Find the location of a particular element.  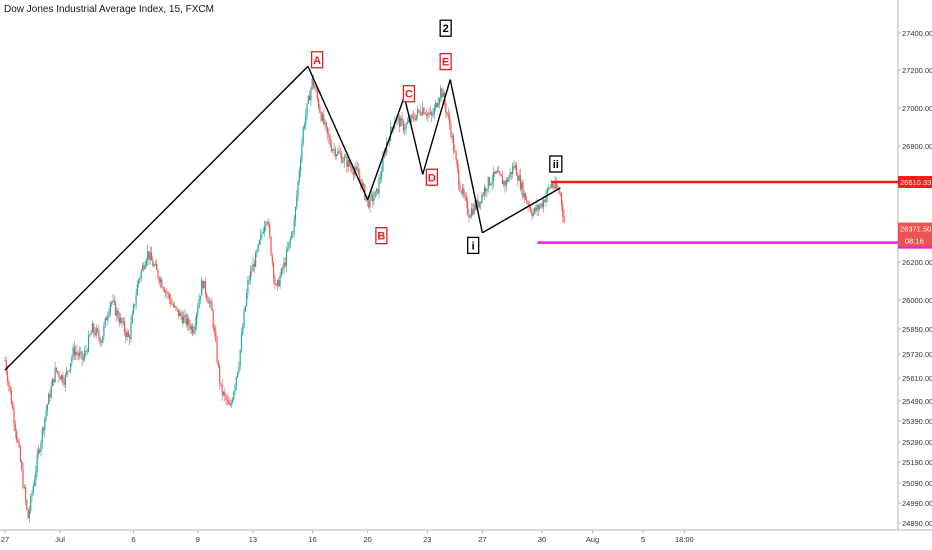

wave-trend-line is located at coordinates (466, 156).